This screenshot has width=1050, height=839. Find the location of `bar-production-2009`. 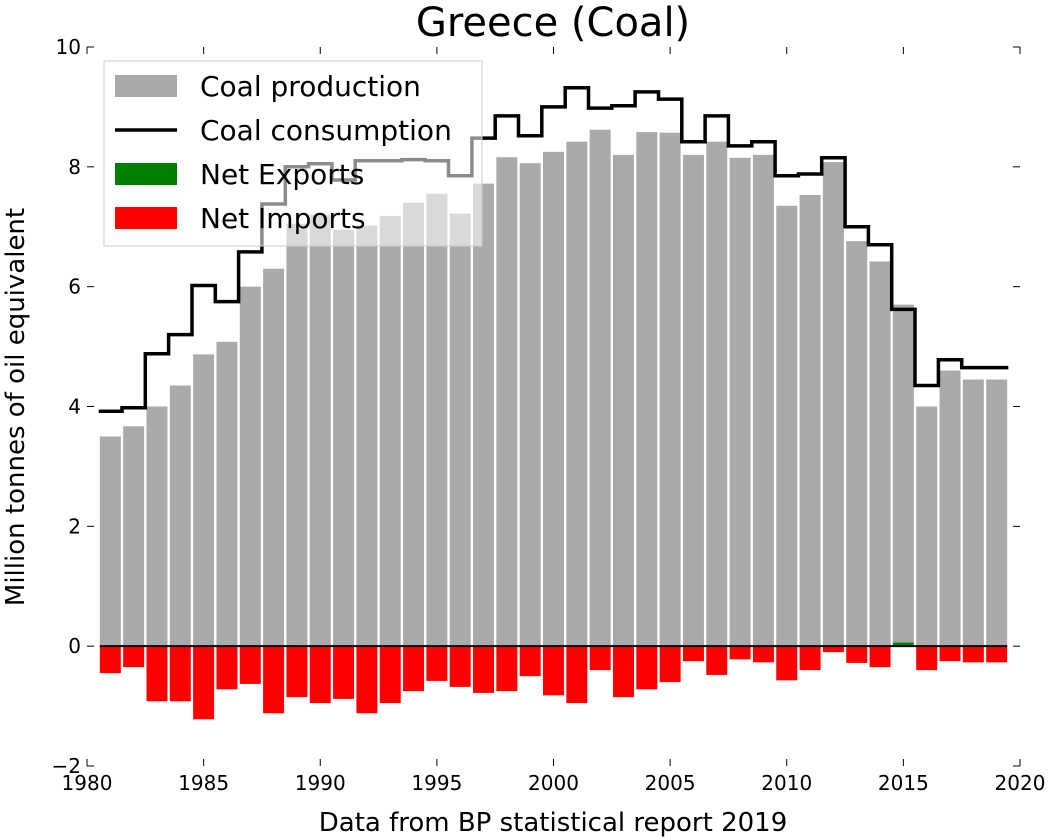

bar-production-2009 is located at coordinates (763, 400).